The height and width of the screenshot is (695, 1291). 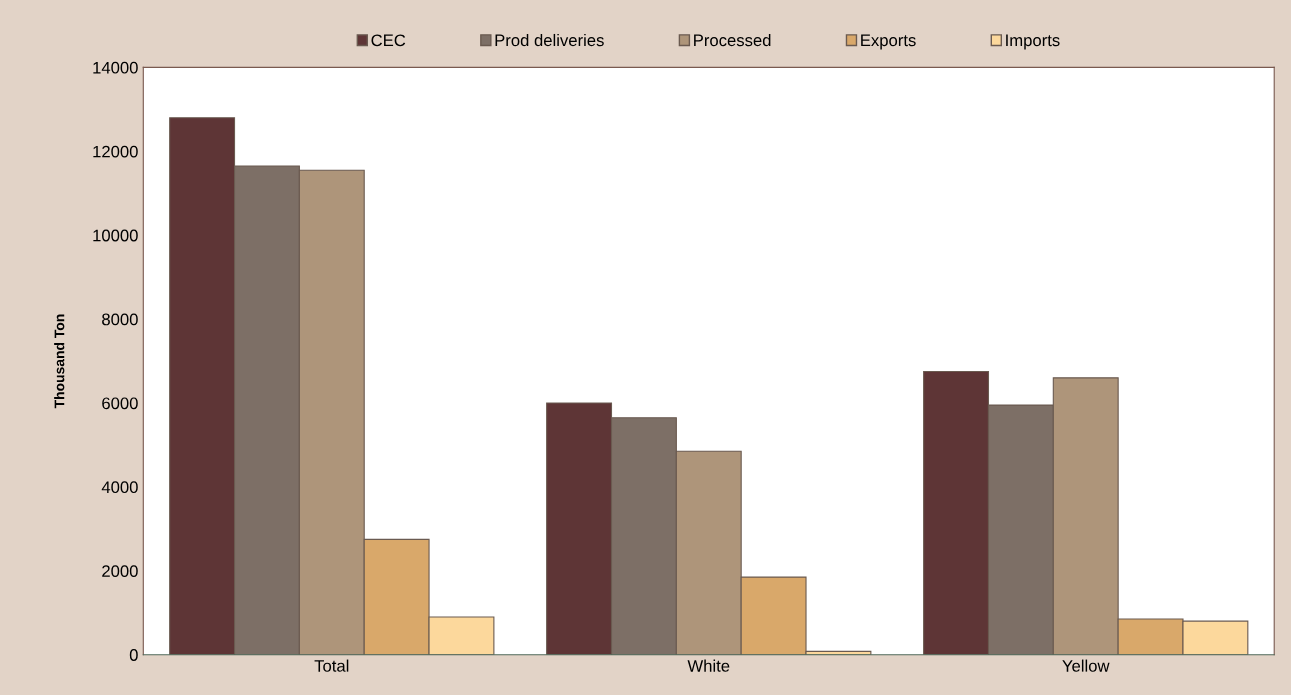 What do you see at coordinates (120, 319) in the screenshot?
I see `y-tick-label: 8000` at bounding box center [120, 319].